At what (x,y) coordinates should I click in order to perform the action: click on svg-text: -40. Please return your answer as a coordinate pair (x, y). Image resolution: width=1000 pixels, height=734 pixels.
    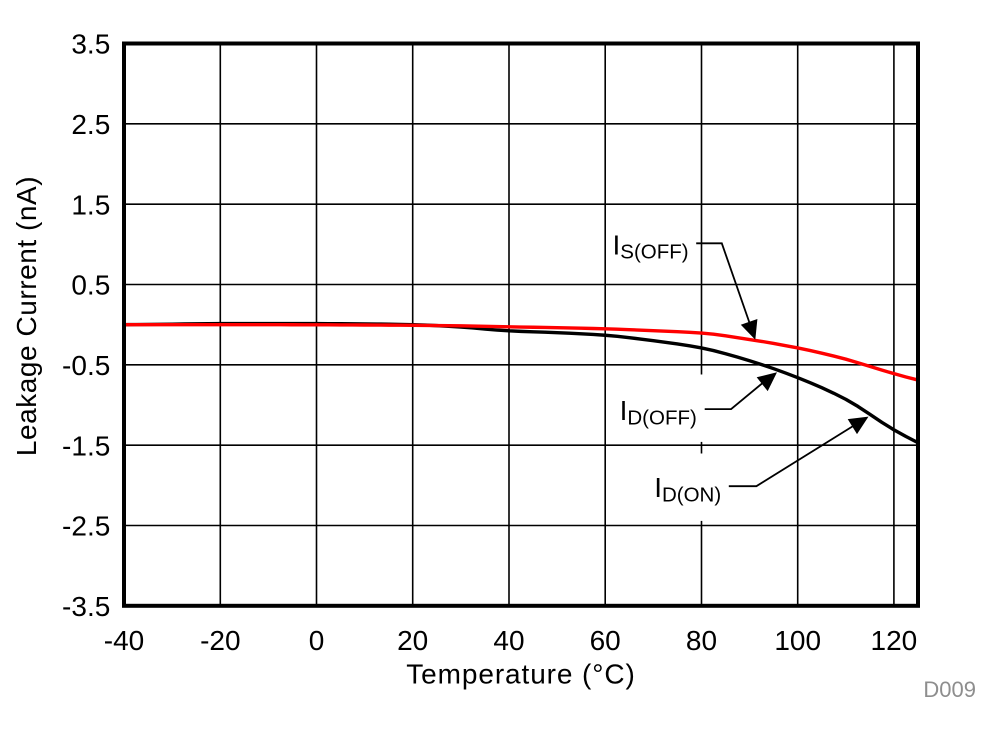
    Looking at the image, I should click on (124, 640).